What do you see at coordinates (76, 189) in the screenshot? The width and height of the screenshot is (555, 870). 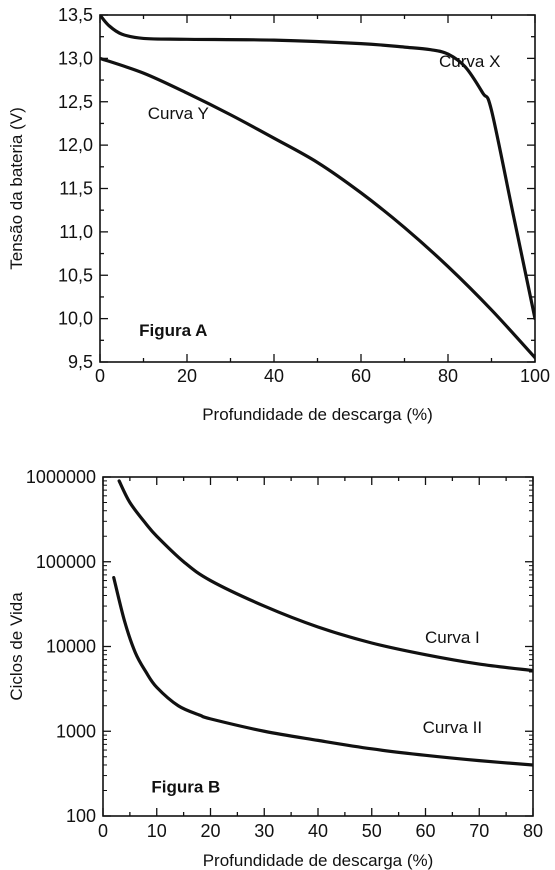 I see `y-tick-label: 11,5` at bounding box center [76, 189].